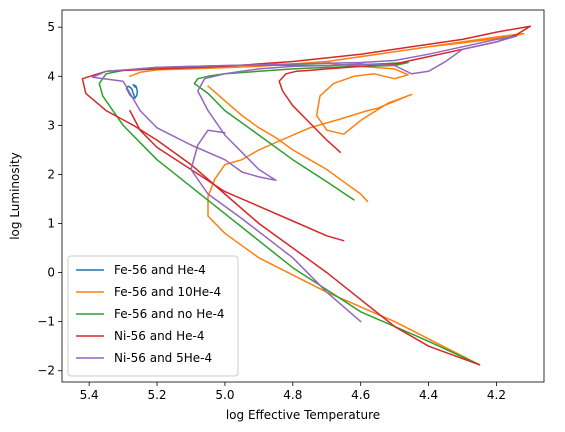 The image size is (565, 432). Describe the element at coordinates (46, 322) in the screenshot. I see `y-tick-label: −1` at that location.